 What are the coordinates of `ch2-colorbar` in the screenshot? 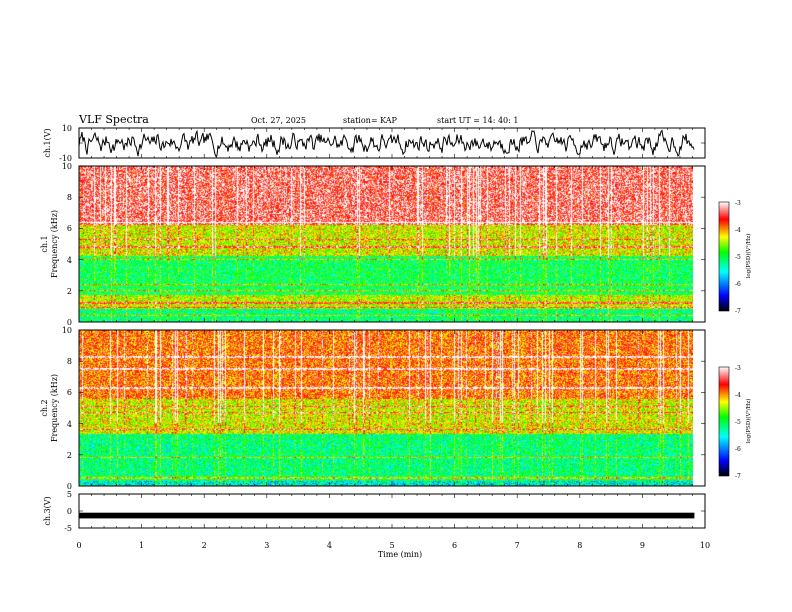 It's located at (724, 421).